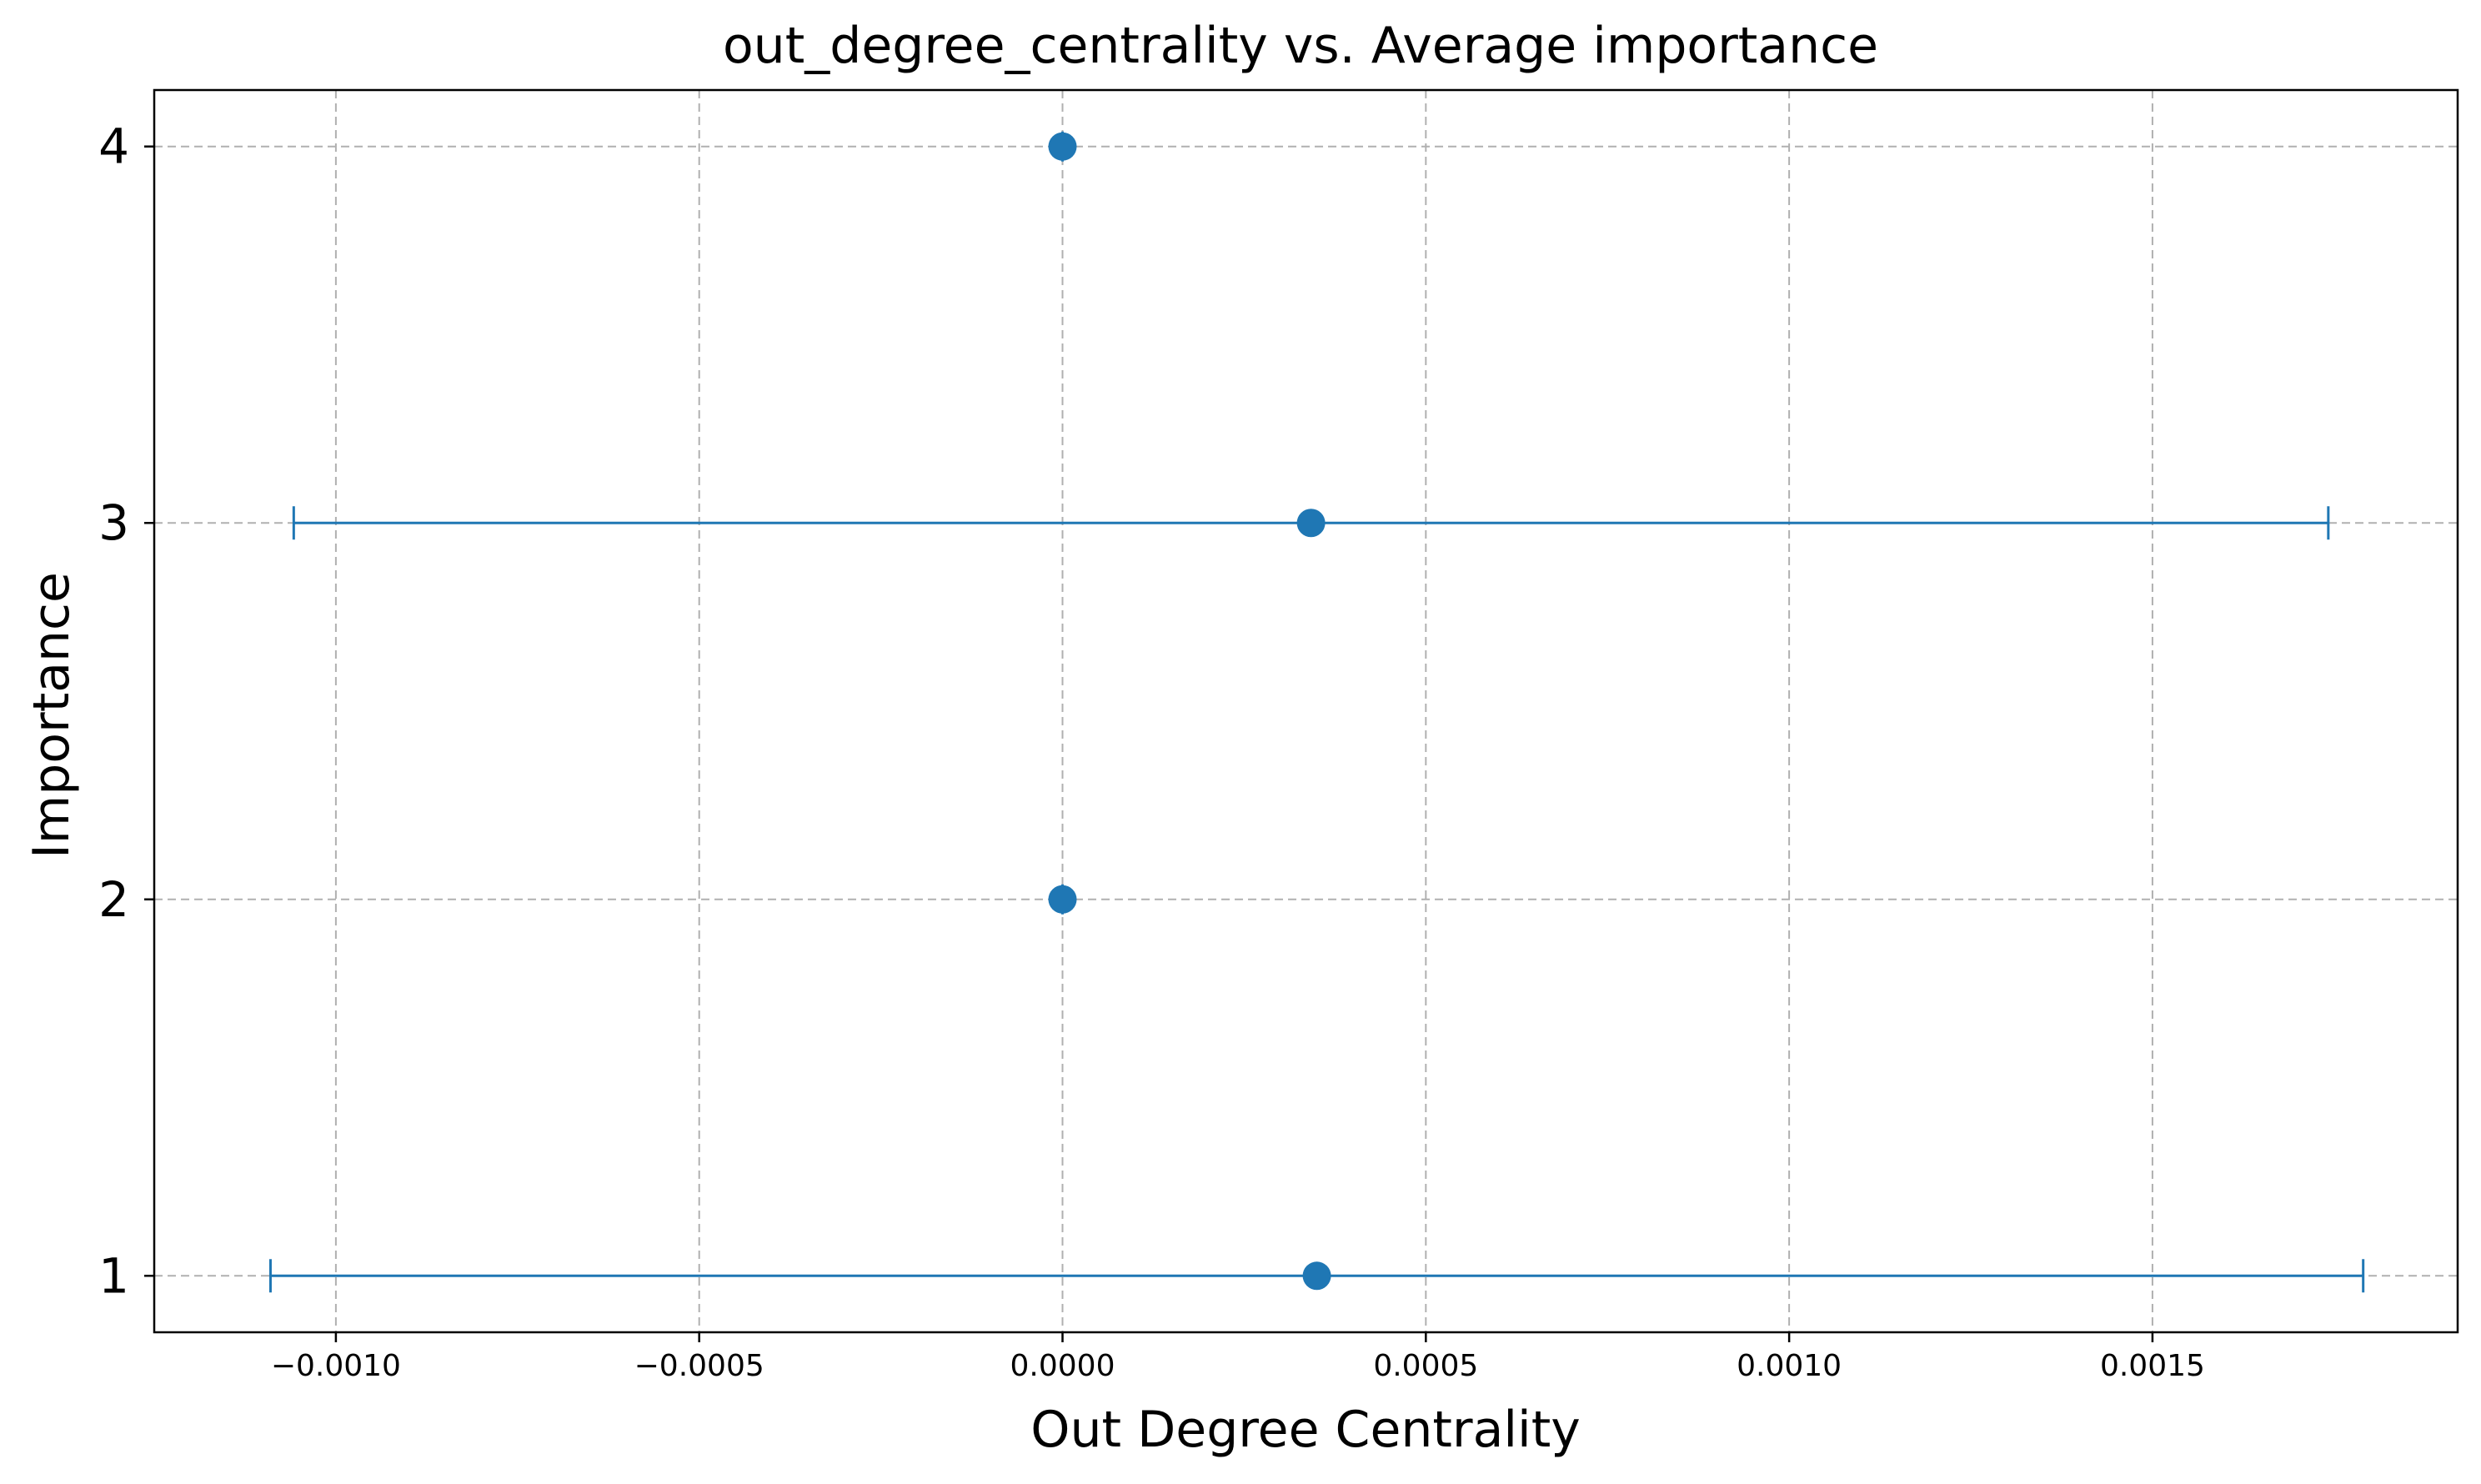 Image resolution: width=2481 pixels, height=1484 pixels. What do you see at coordinates (1789, 1366) in the screenshot?
I see `x-tick-label: 0.0010` at bounding box center [1789, 1366].